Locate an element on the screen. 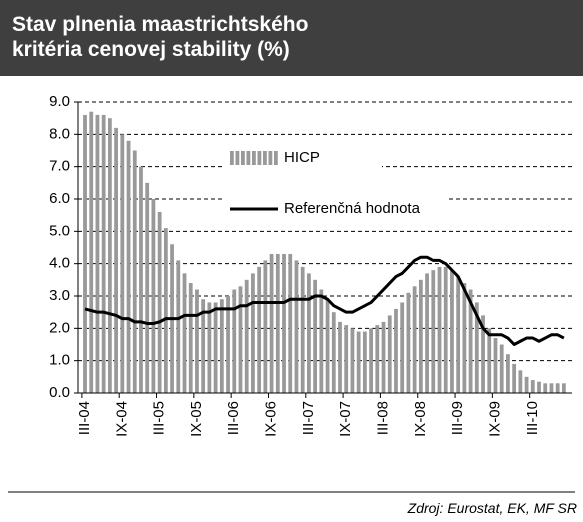 Image resolution: width=583 pixels, height=522 pixels. x-tick-label: IX-07 is located at coordinates (345, 419).